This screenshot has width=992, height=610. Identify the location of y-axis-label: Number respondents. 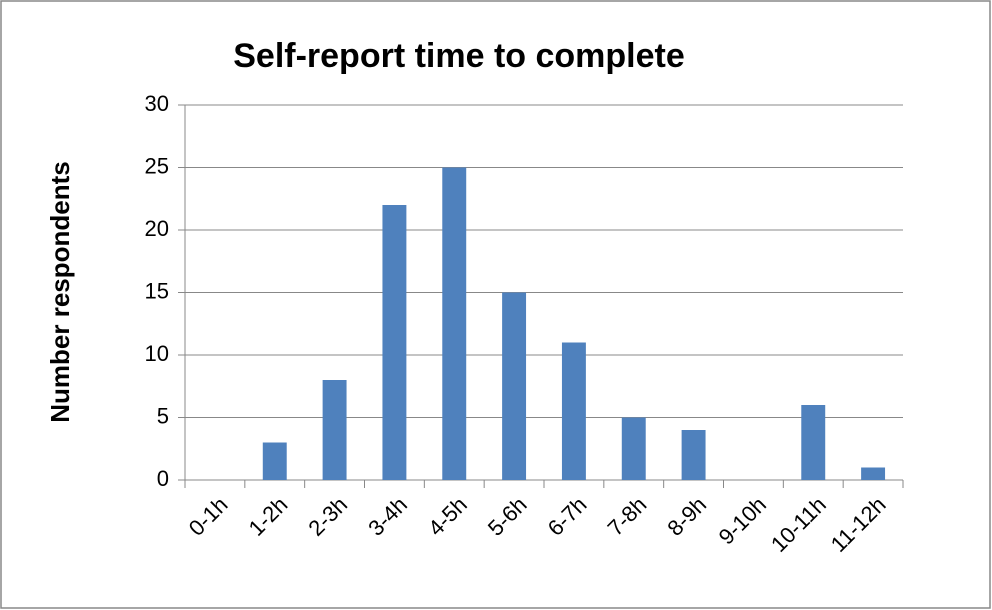
(60, 292).